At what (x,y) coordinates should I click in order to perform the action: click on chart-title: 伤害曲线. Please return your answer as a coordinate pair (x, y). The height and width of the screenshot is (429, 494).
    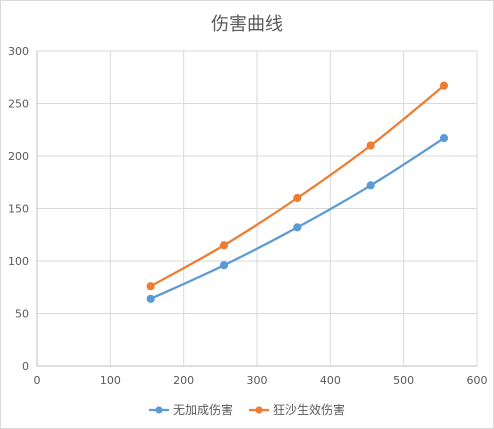
    Looking at the image, I should click on (247, 24).